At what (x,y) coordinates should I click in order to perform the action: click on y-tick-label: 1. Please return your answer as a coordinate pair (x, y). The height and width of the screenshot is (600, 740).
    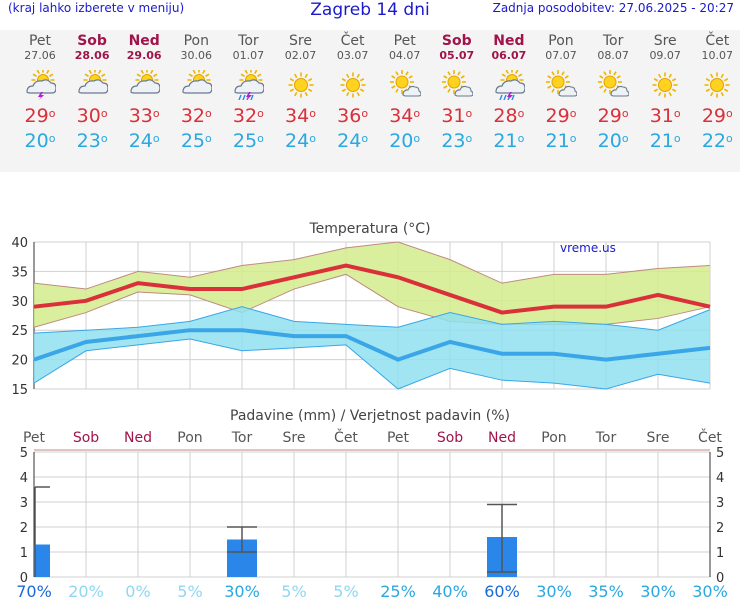
    Looking at the image, I should click on (24, 553).